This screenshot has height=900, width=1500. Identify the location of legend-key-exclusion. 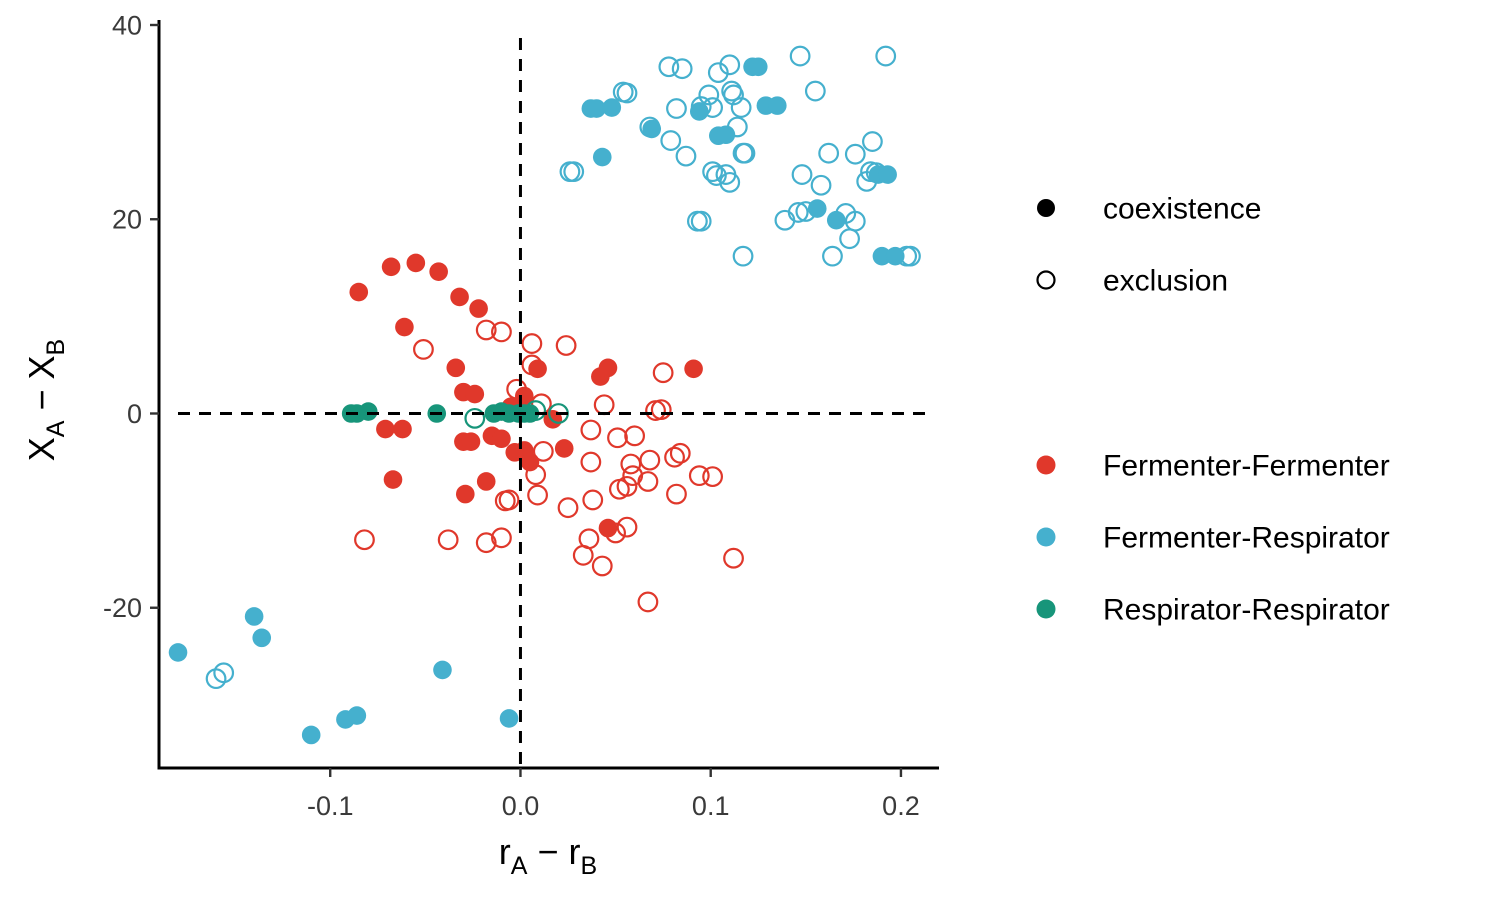
(1046, 280).